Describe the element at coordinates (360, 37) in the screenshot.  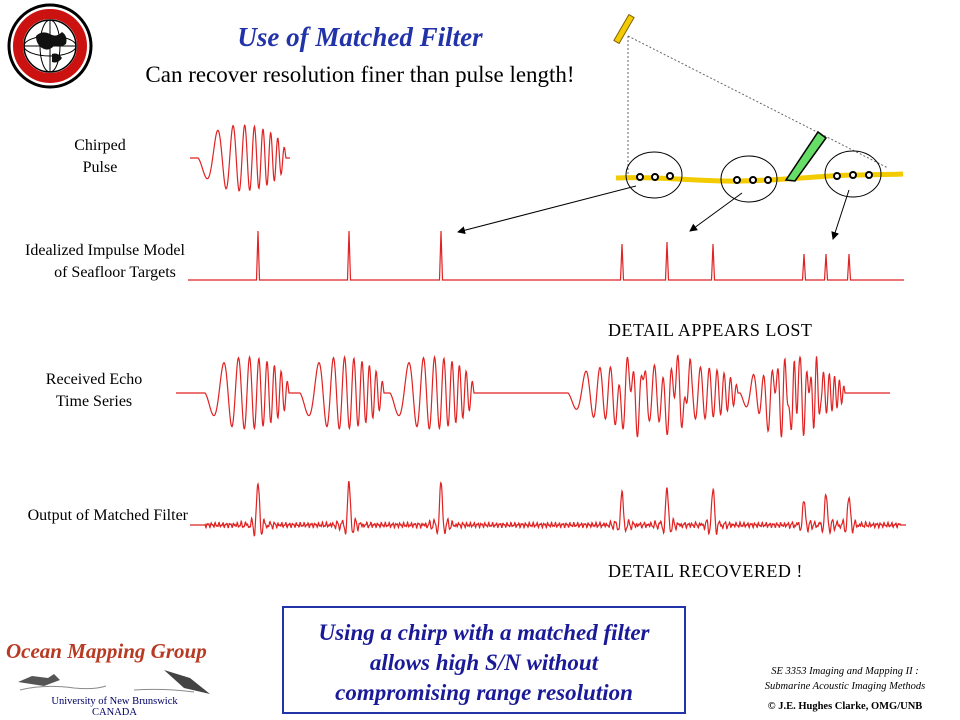
I see `slide-title: Use of Matched Filter` at that location.